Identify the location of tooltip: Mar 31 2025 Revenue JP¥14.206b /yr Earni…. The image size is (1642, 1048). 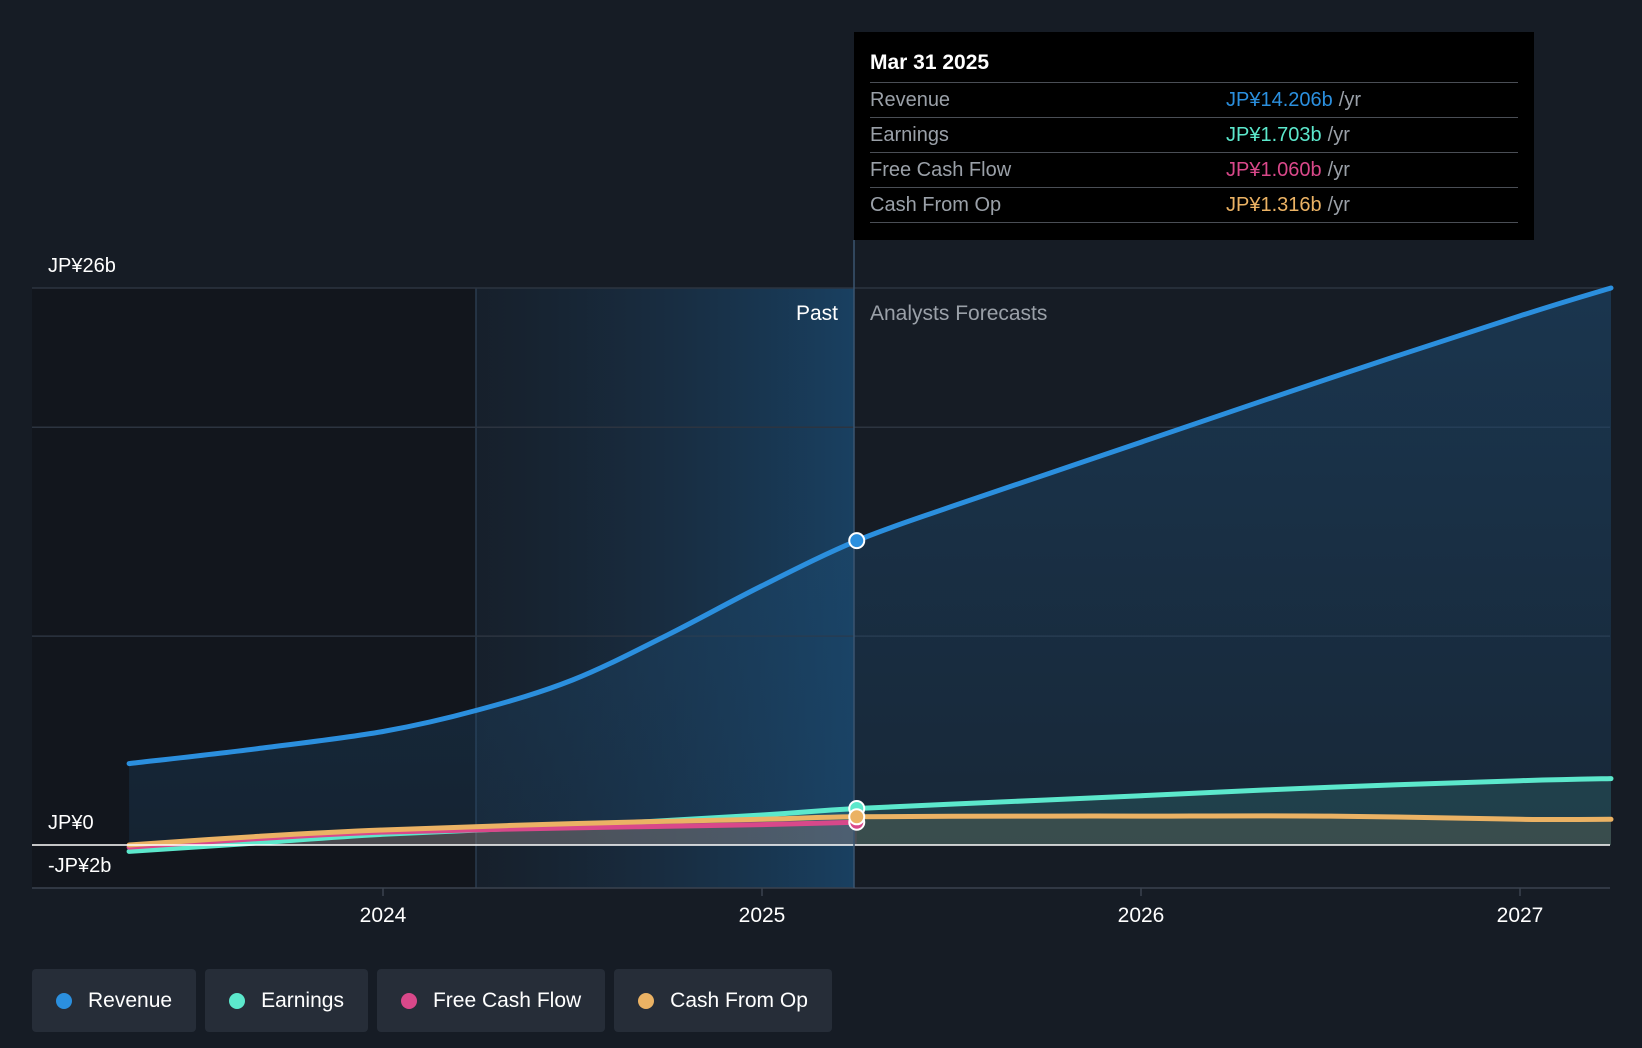
(1194, 136).